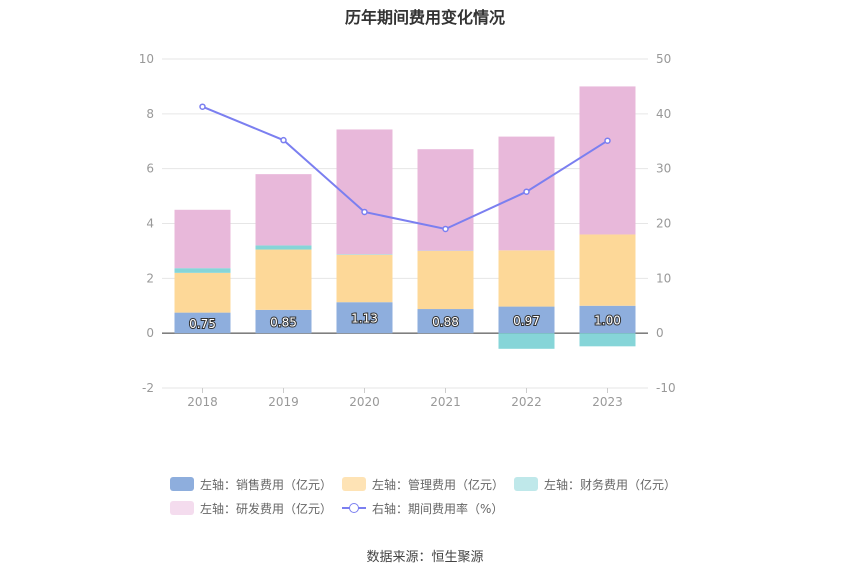 The width and height of the screenshot is (850, 575). What do you see at coordinates (202, 402) in the screenshot?
I see `x-axis-tick-label: 2018` at bounding box center [202, 402].